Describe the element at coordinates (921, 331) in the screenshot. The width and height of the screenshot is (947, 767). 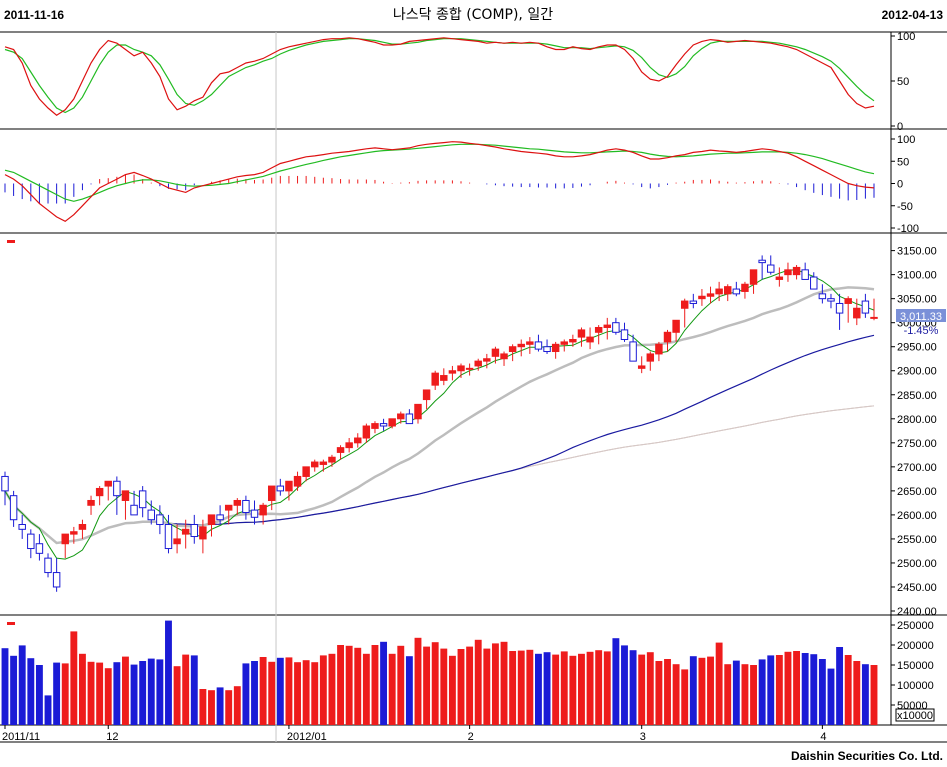
I see `price-change: -1.45%` at that location.